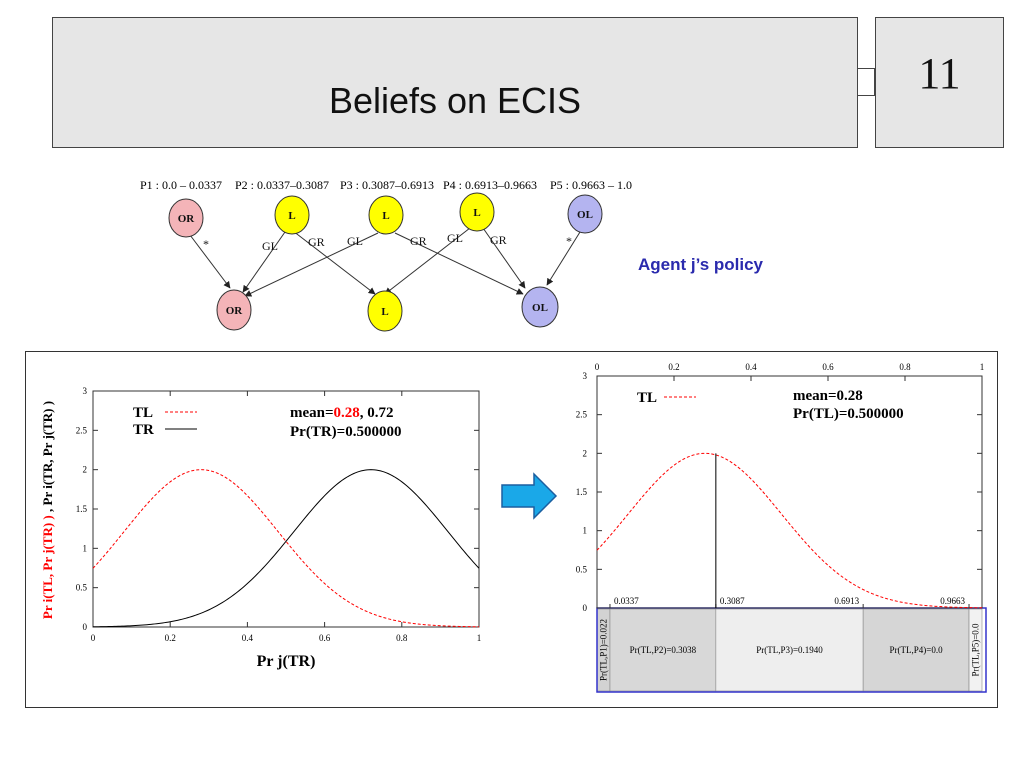 This screenshot has height=767, width=1023. Describe the element at coordinates (585, 608) in the screenshot. I see `right-ytick-label: 0` at that location.